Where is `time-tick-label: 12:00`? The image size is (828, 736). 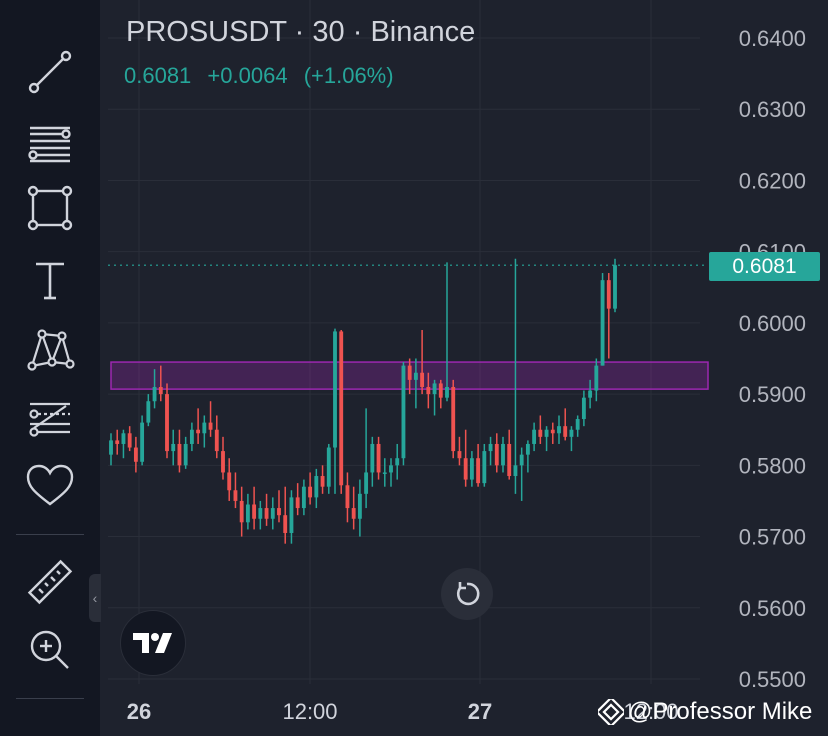 time-tick-label: 12:00 is located at coordinates (650, 711).